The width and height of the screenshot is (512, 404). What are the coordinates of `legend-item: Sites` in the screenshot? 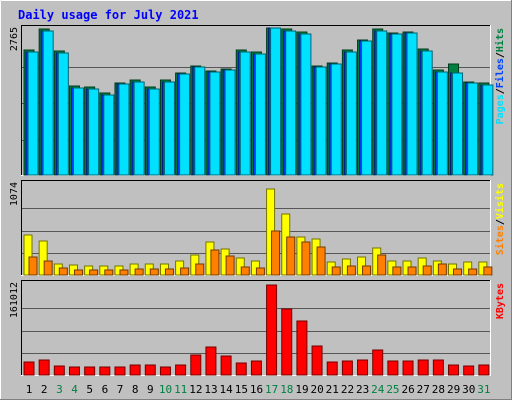 It's located at (500, 240).